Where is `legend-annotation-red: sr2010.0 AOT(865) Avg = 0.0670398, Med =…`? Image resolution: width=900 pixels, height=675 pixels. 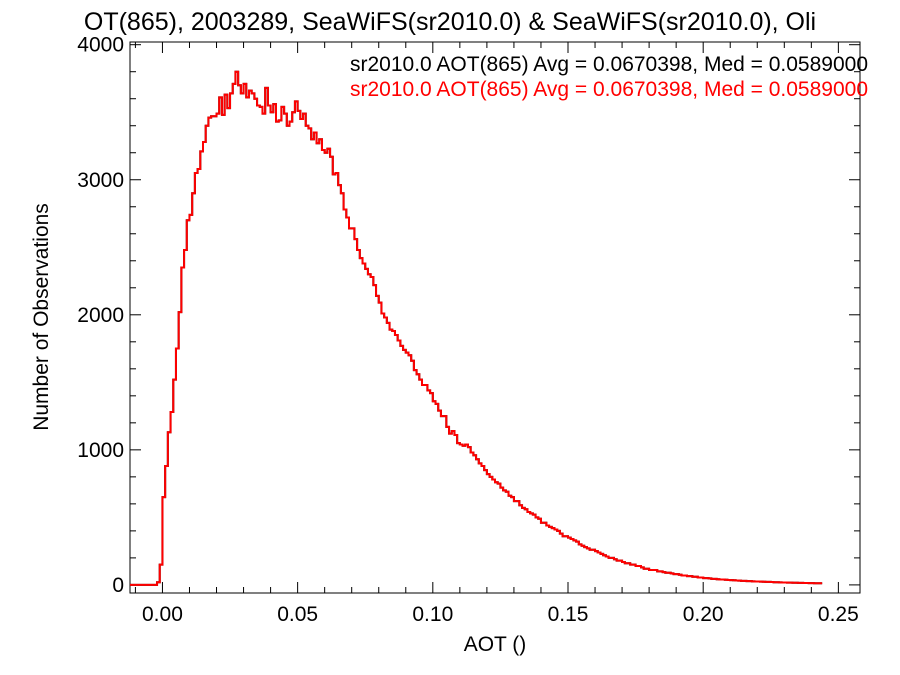 legend-annotation-red: sr2010.0 AOT(865) Avg = 0.0670398, Med =… is located at coordinates (609, 89).